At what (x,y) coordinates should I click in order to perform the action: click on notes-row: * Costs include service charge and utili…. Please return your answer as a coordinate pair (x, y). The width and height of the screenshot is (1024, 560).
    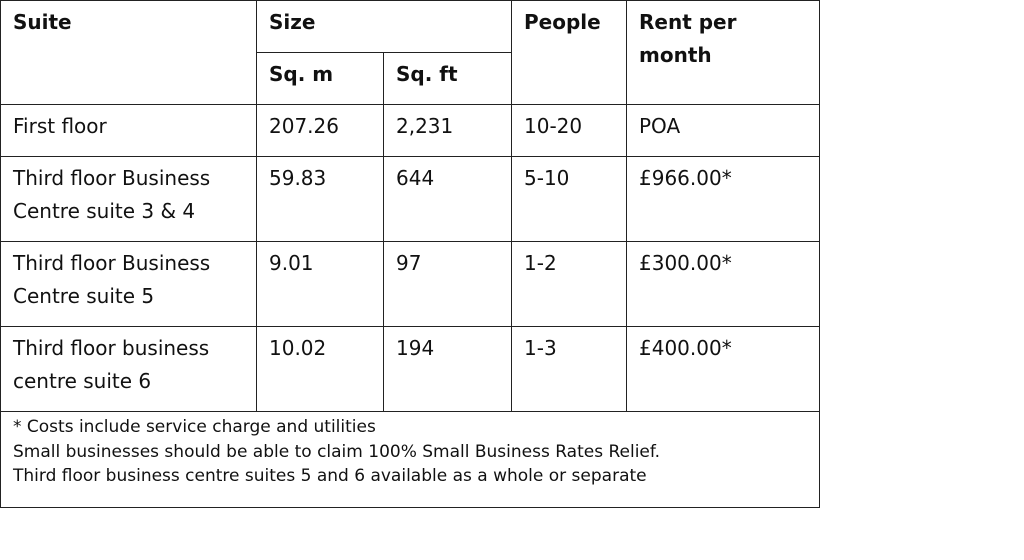
    Looking at the image, I should click on (410, 459).